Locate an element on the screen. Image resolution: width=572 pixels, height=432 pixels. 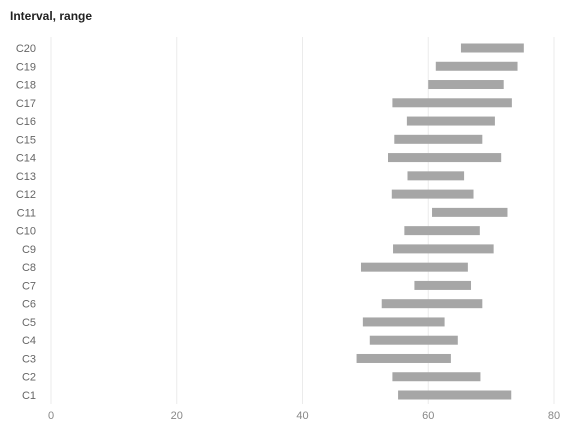
x-tick-label: 20 is located at coordinates (177, 416).